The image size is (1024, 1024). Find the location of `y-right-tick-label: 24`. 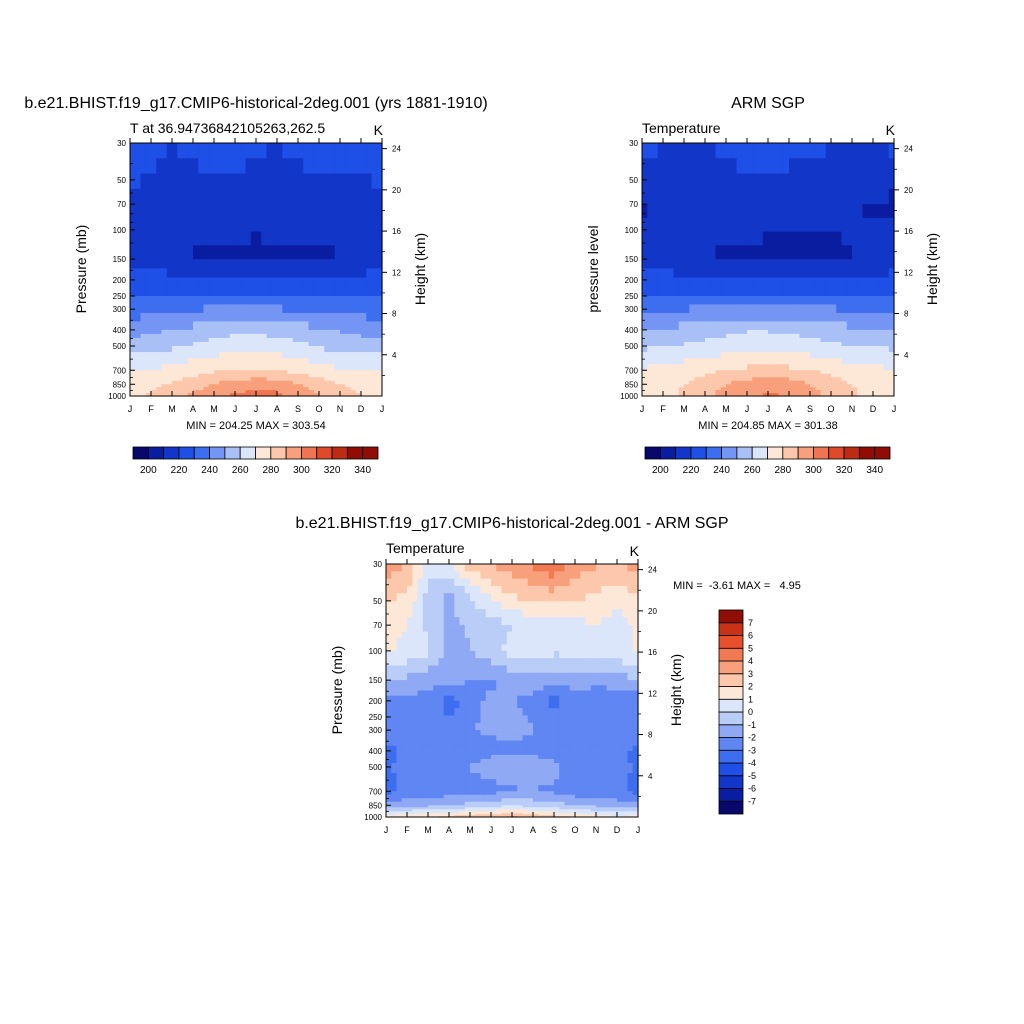

y-right-tick-label: 24 is located at coordinates (908, 149).